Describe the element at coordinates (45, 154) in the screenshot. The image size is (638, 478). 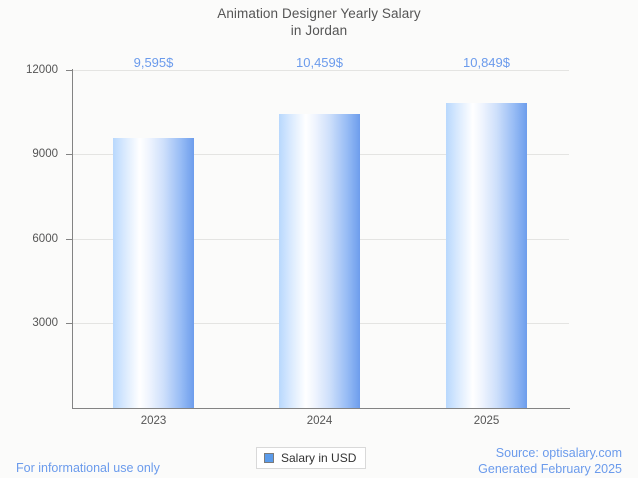
I see `ytick-label-9000: 9000` at that location.